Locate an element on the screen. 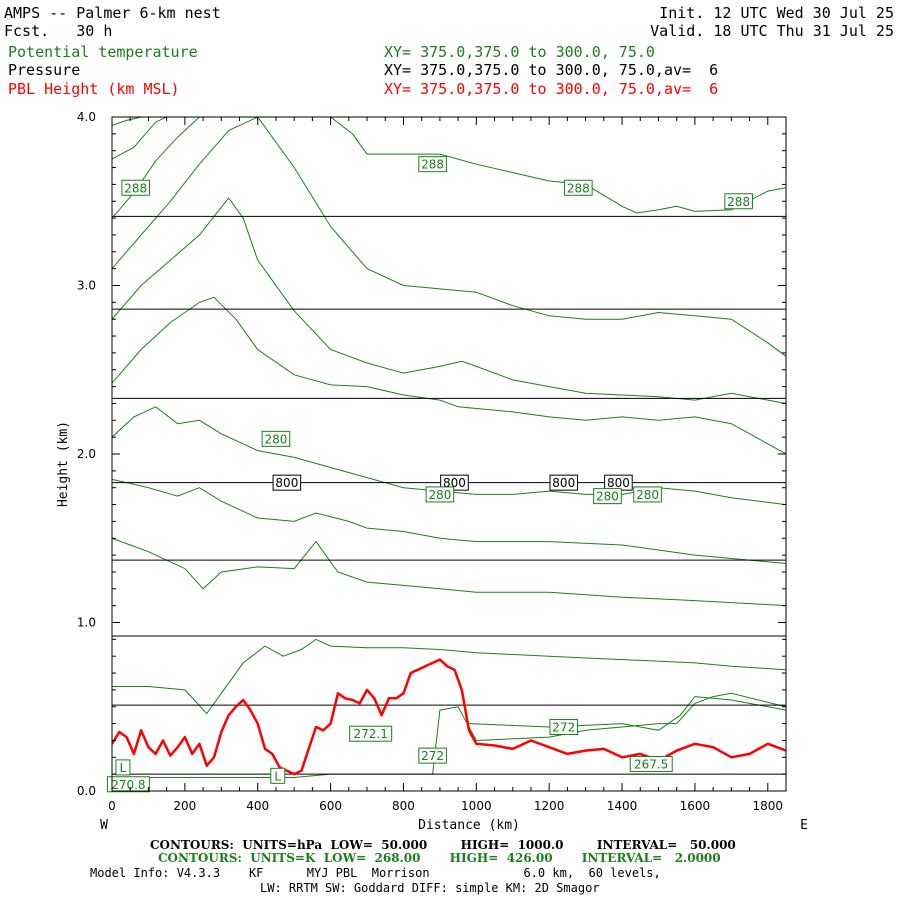  x-tick-label-5: 1000 is located at coordinates (476, 806).